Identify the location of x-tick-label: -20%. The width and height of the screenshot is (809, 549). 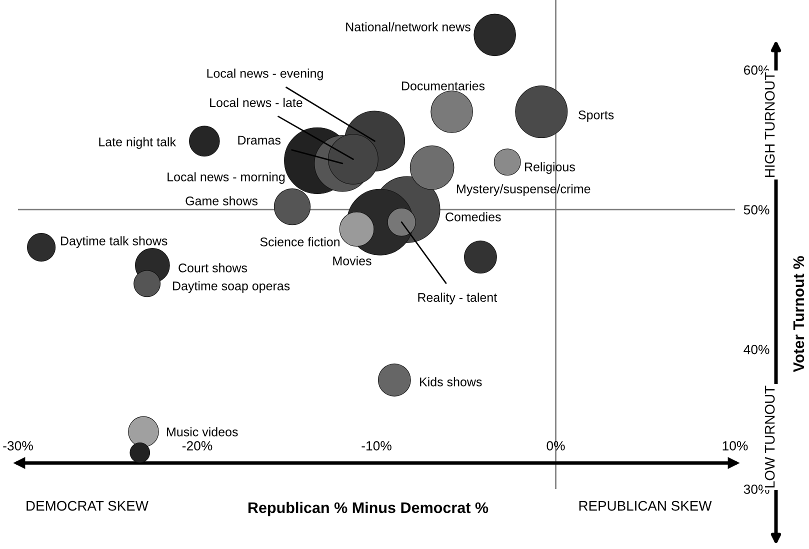
(197, 445).